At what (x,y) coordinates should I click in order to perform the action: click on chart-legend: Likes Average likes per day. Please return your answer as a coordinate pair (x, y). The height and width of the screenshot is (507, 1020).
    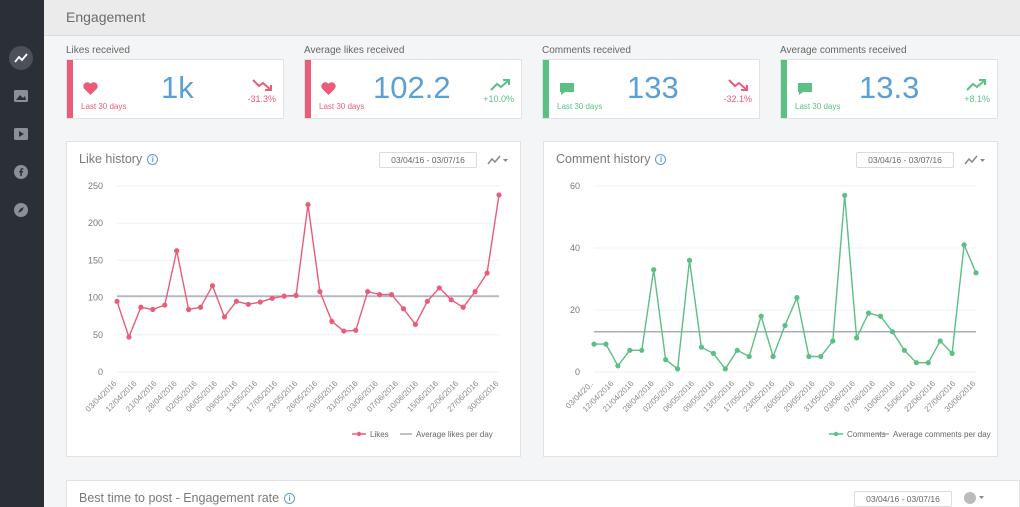
    Looking at the image, I should click on (422, 434).